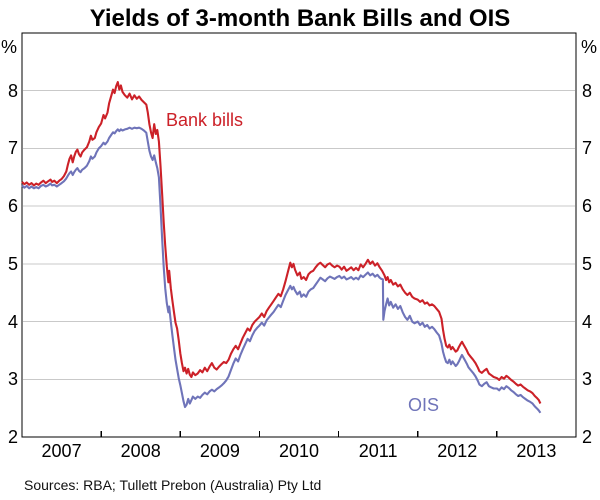 This screenshot has height=500, width=600. Describe the element at coordinates (12, 379) in the screenshot. I see `y-axis-label-left-3: 3` at that location.